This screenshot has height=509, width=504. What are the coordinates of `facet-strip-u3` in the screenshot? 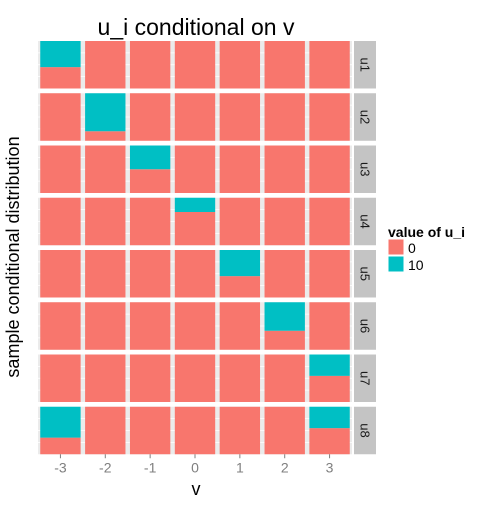 It's located at (365, 169).